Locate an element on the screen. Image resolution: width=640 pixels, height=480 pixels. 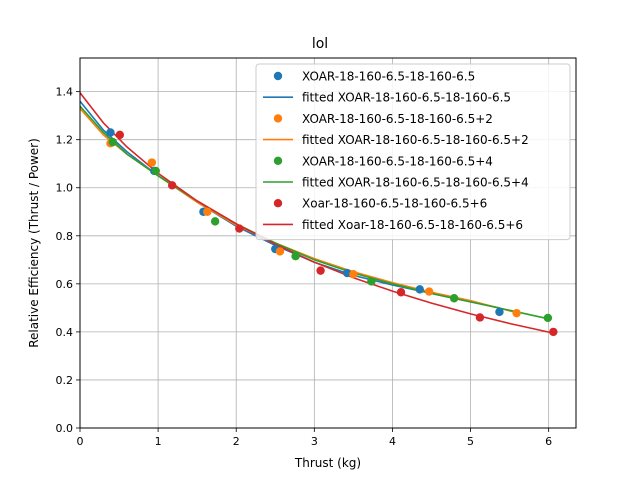
x-tick-label: 0 is located at coordinates (80, 441).